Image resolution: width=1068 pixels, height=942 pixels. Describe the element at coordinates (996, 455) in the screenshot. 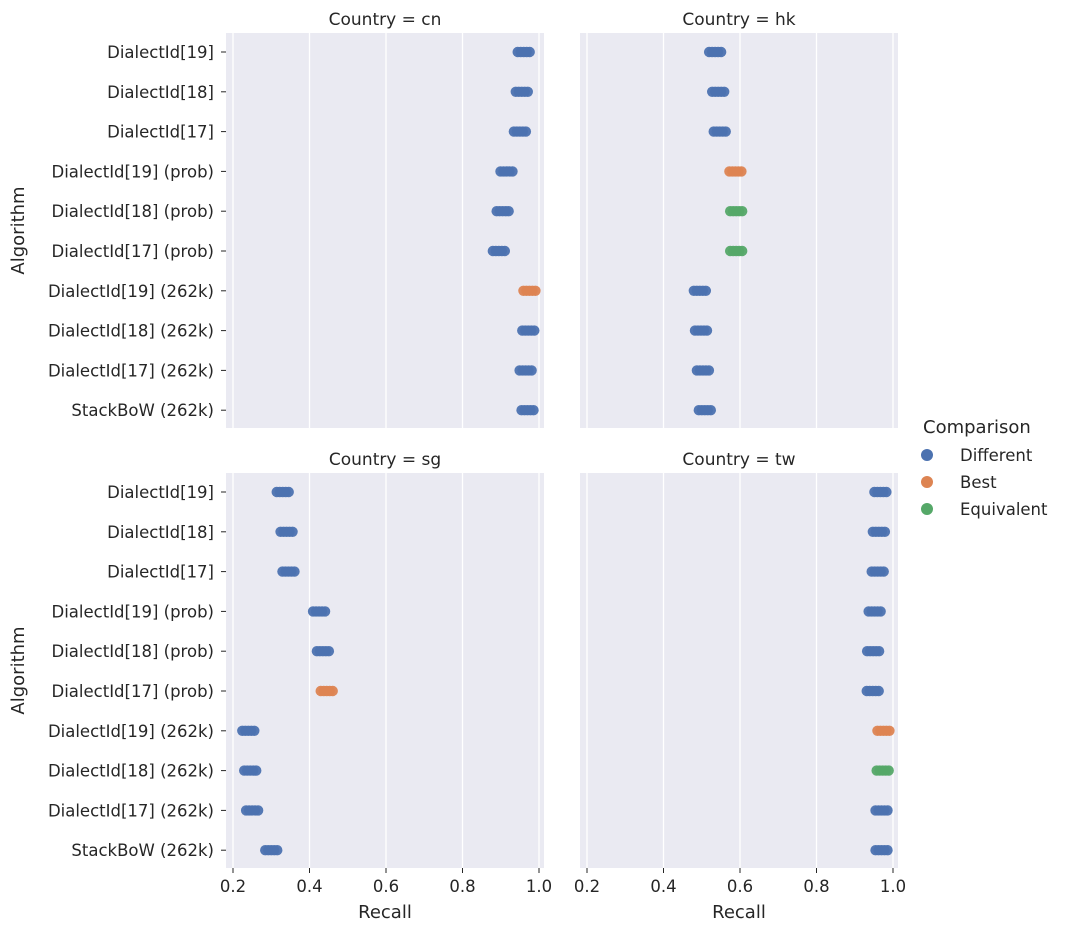

I see `legend-entry: Different` at that location.